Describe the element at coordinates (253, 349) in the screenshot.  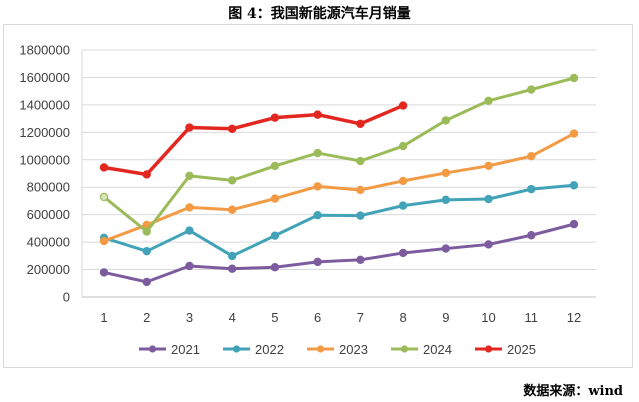
I see `legend-item-2022: 2022` at that location.